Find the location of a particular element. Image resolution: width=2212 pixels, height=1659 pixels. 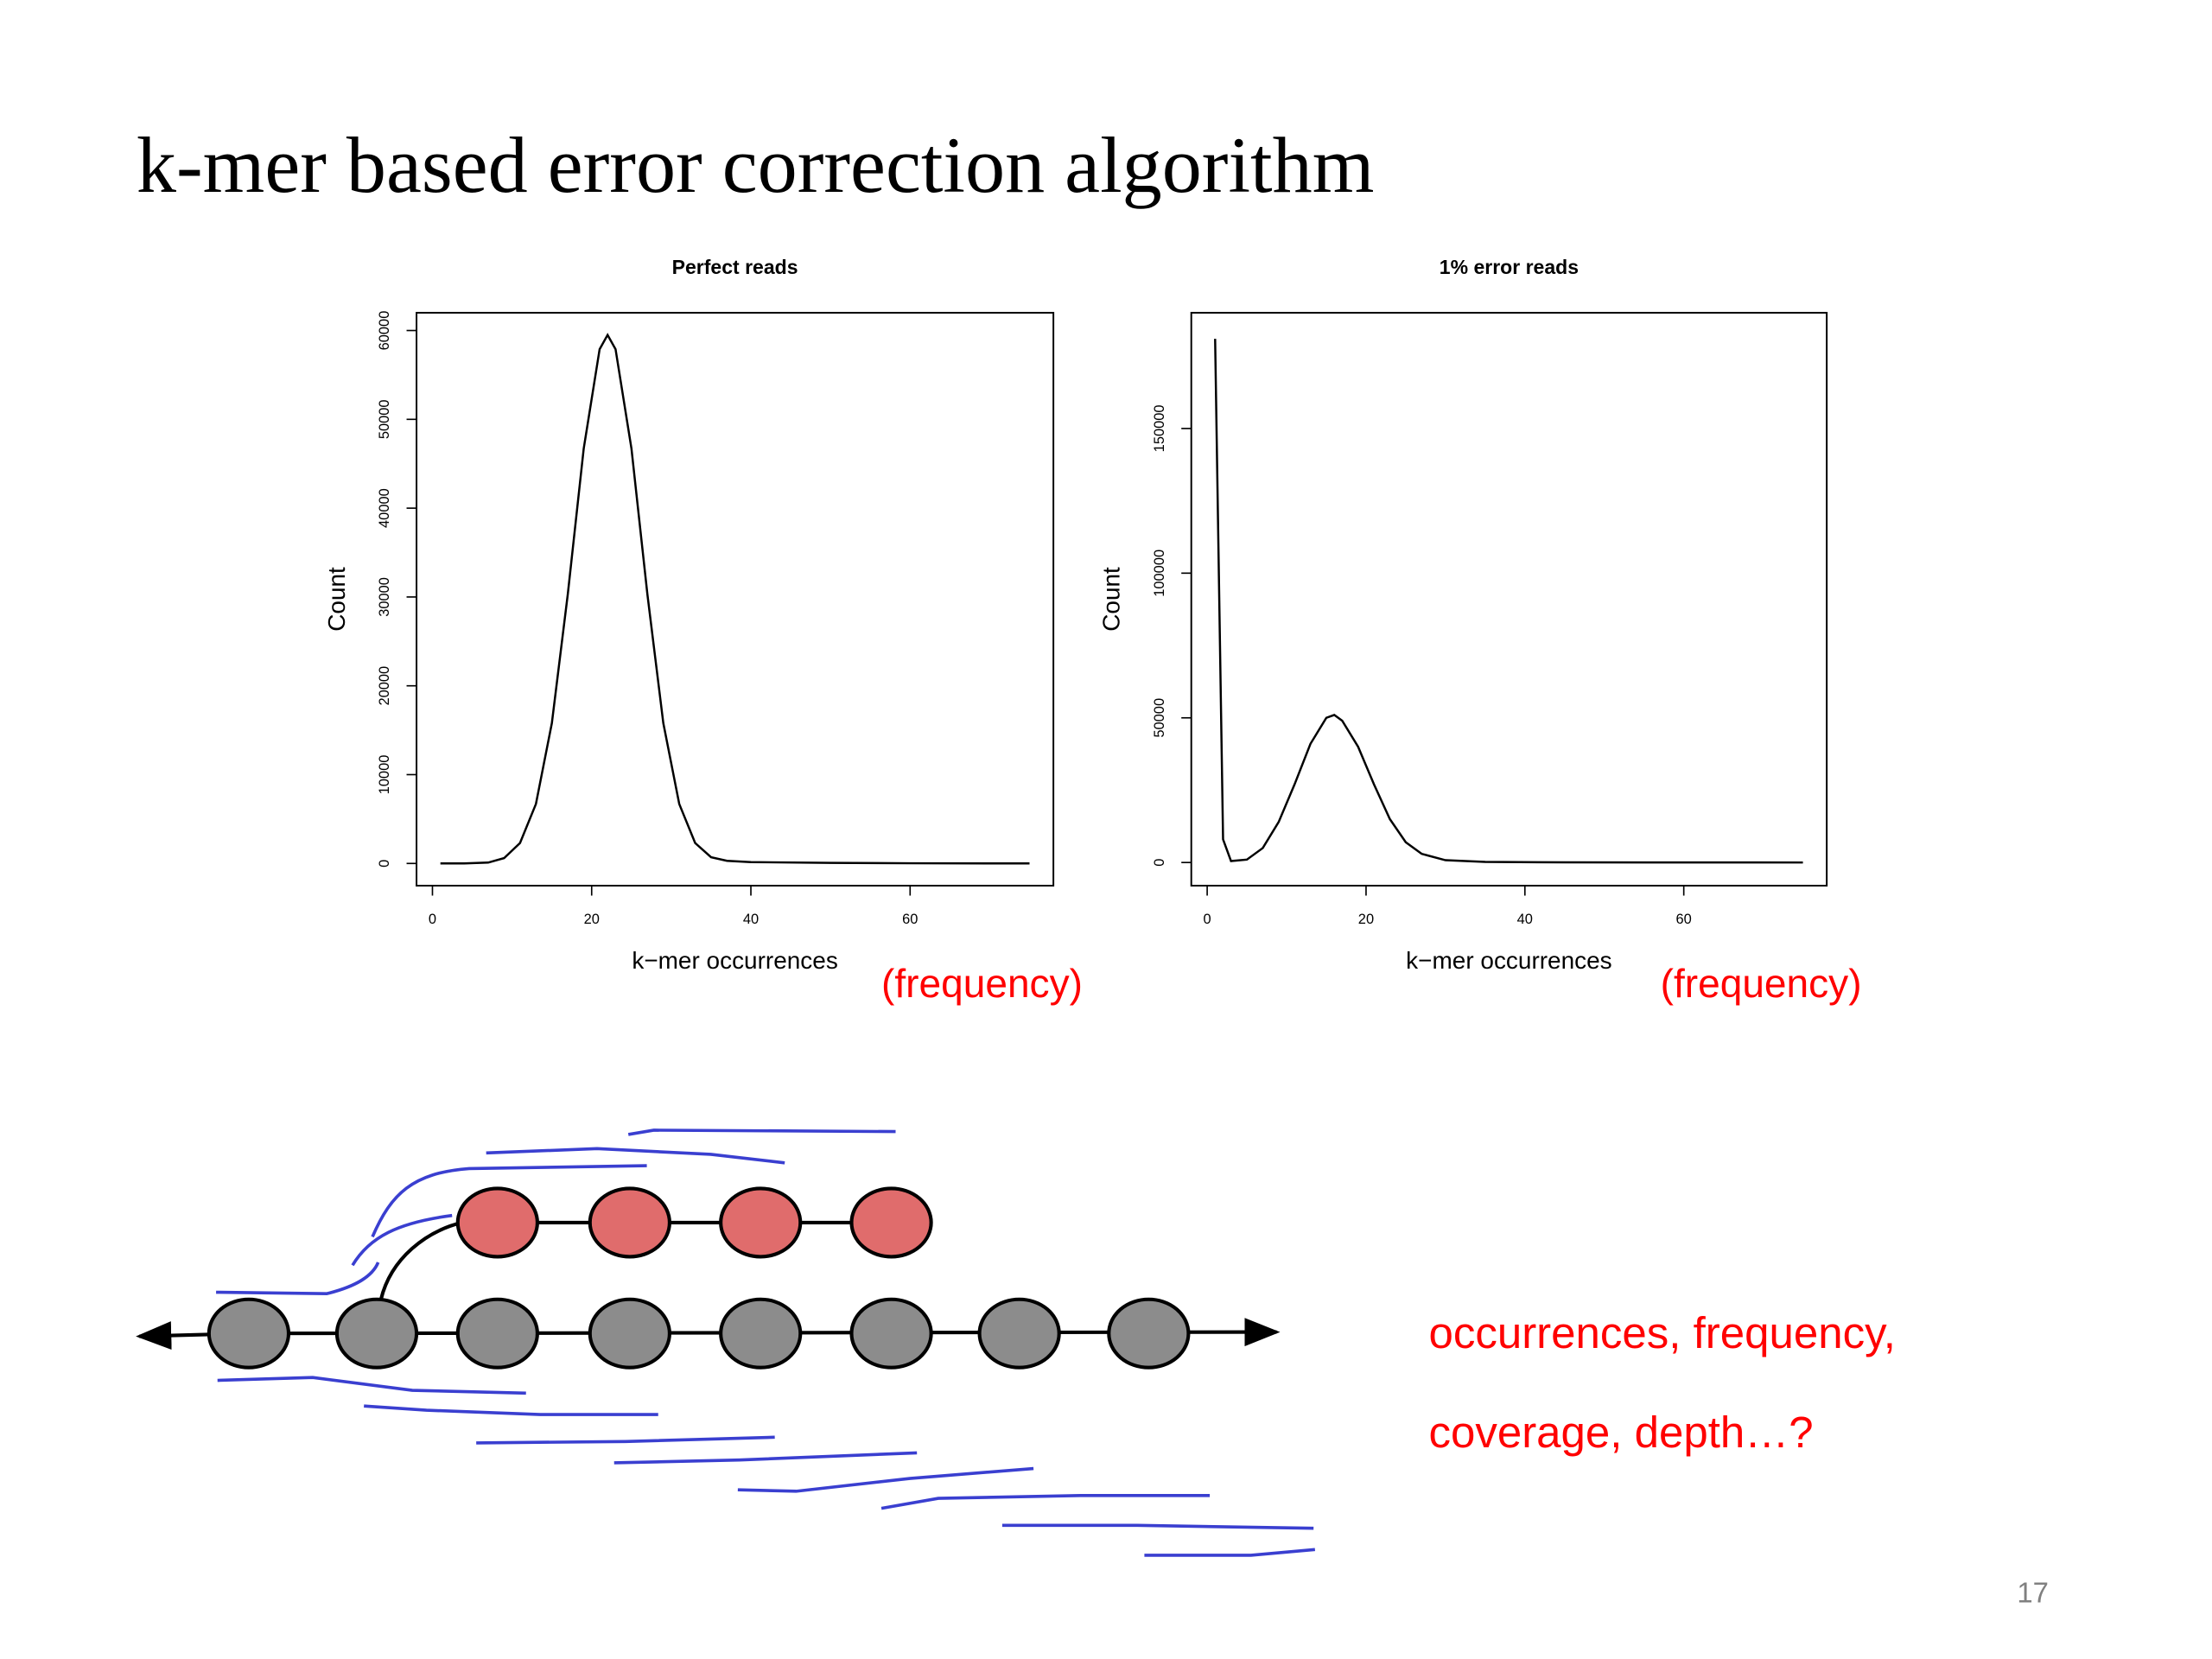

edge is located at coordinates (420, 1260).